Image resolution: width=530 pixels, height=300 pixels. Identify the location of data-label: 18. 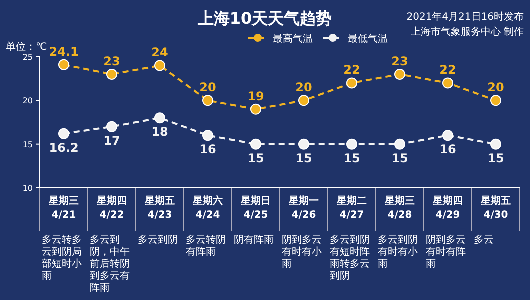
(160, 132).